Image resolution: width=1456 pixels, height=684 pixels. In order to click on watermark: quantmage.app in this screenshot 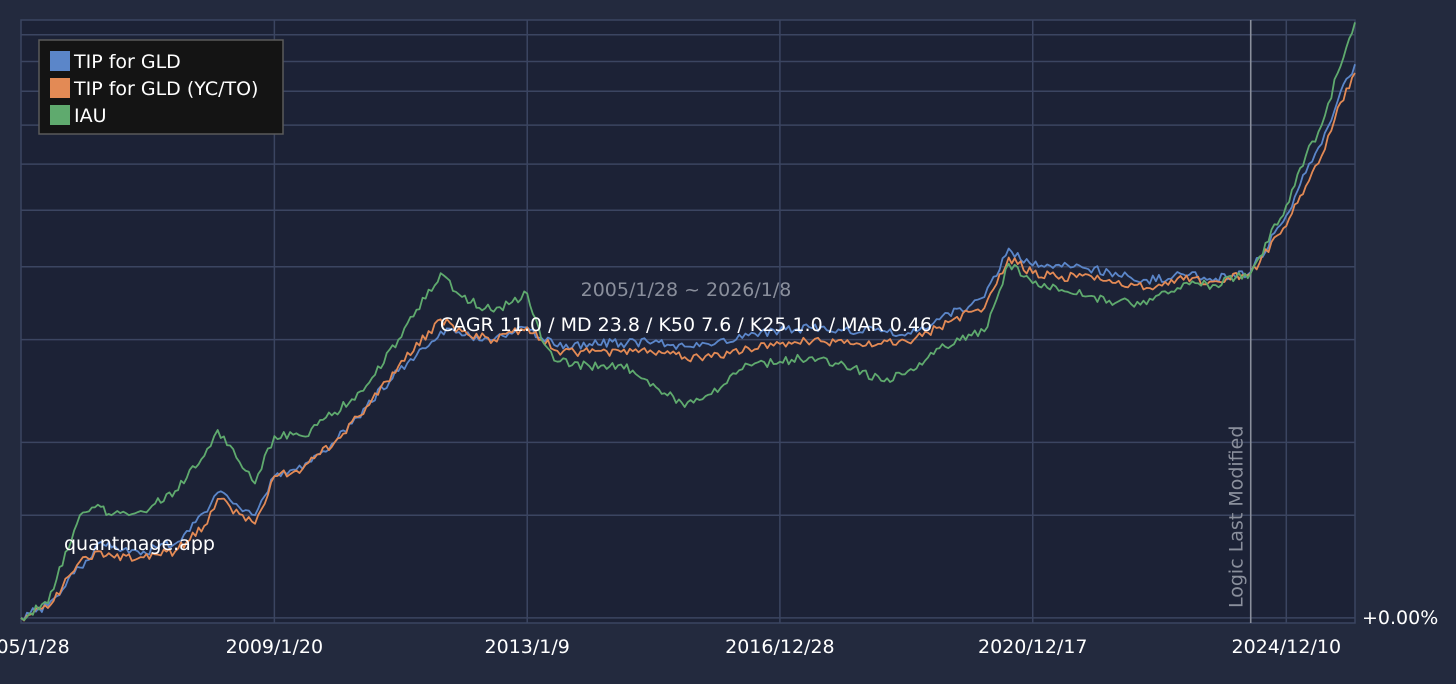, I will do `click(139, 544)`.